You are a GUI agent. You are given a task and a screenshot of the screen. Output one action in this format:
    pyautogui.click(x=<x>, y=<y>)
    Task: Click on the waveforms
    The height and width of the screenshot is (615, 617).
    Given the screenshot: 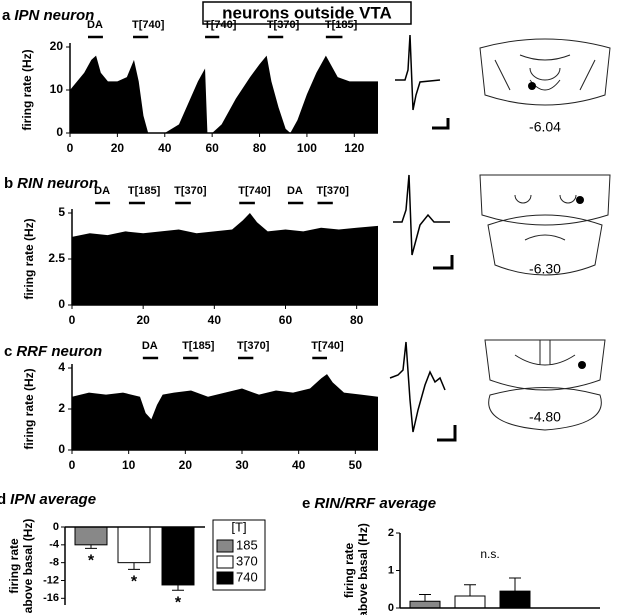 What is the action you would take?
    pyautogui.click(x=423, y=238)
    